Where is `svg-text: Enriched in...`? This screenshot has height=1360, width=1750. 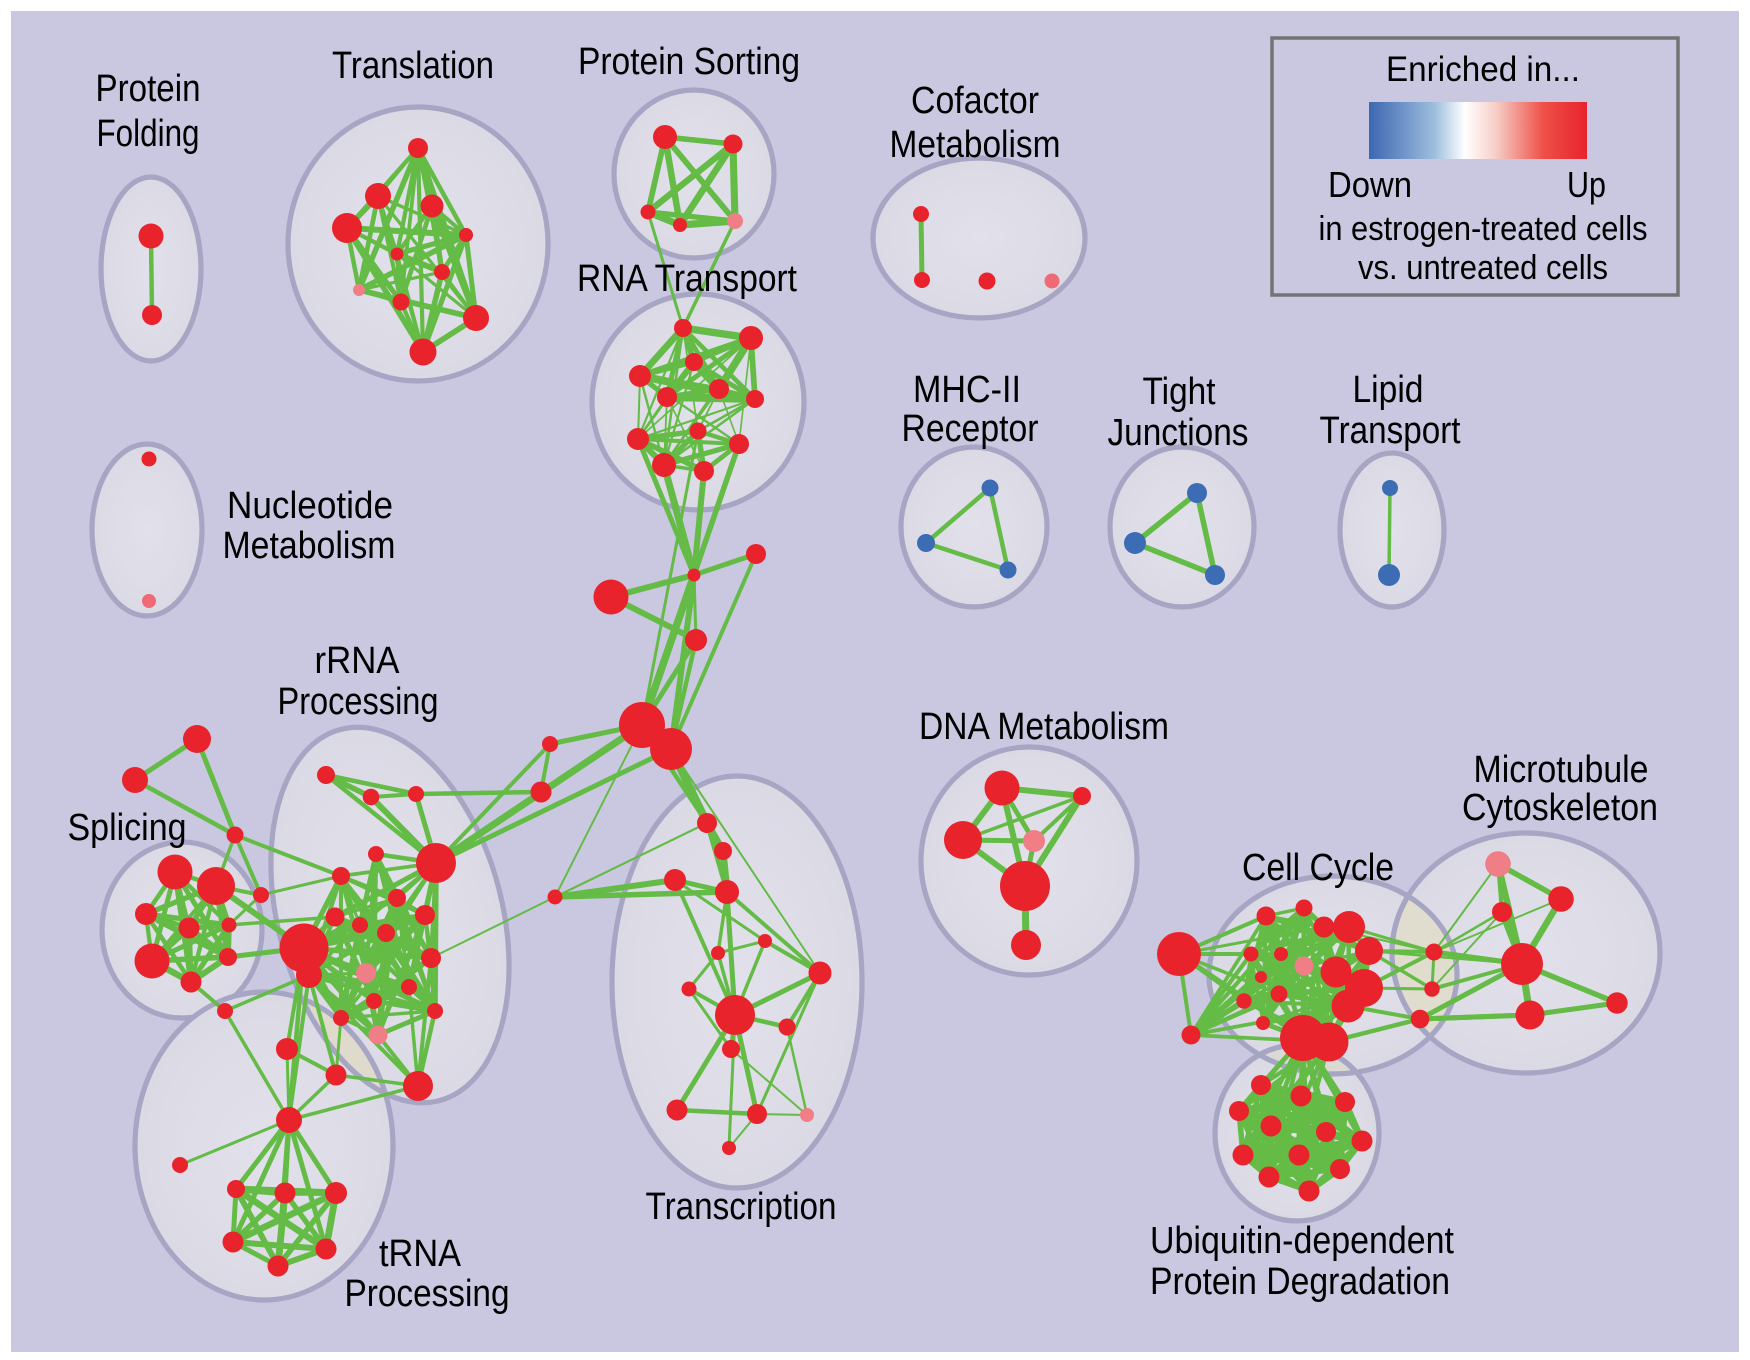 svg-text: Enriched in... is located at coordinates (1483, 69).